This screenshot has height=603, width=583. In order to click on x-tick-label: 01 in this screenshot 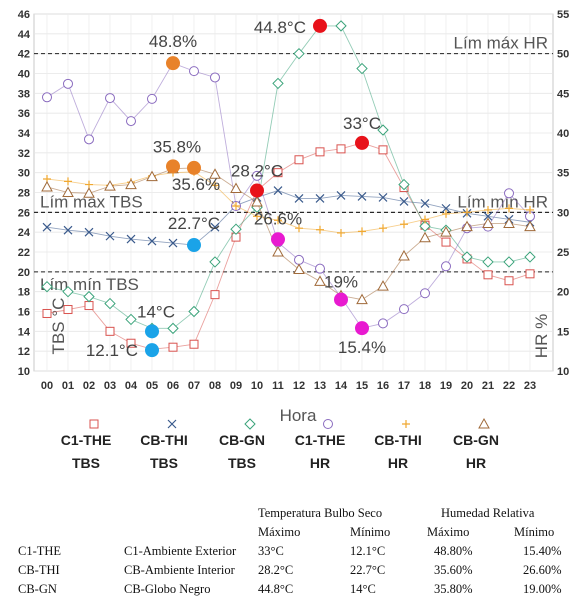, I will do `click(68, 386)`.